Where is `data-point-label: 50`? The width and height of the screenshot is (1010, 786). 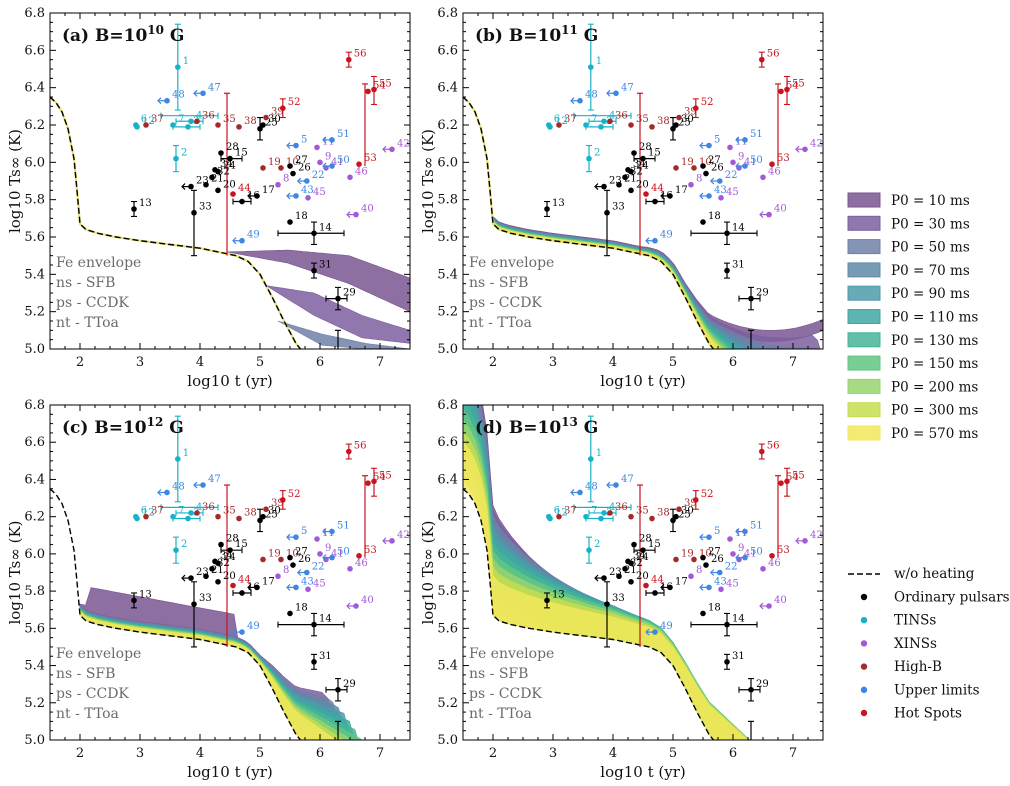
data-point-label: 50 is located at coordinates (756, 552).